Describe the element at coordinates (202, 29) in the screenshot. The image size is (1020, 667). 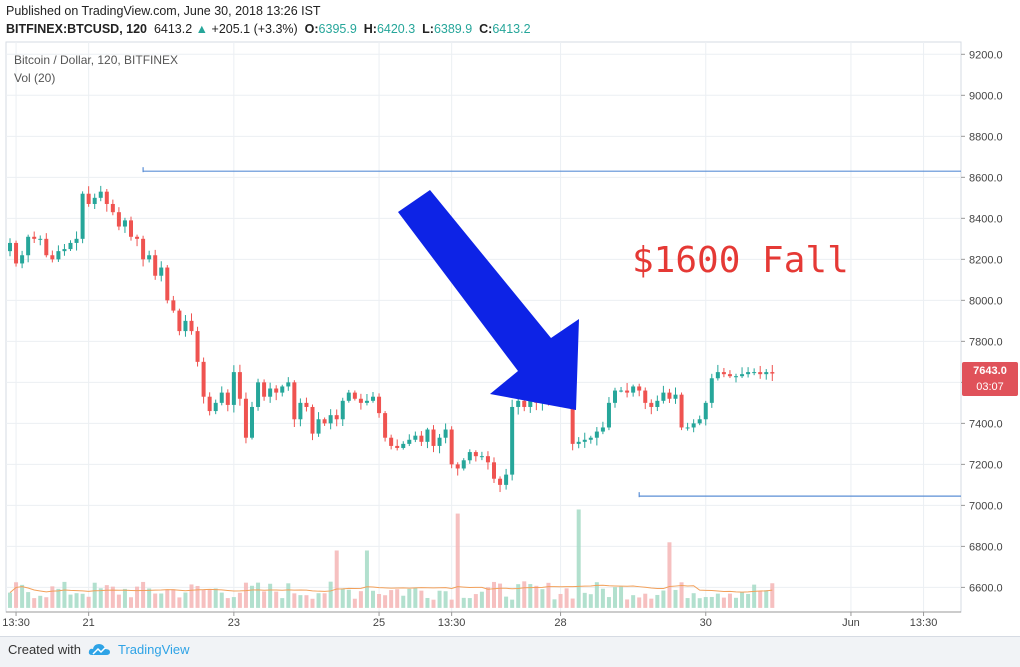
I see `up-triangle-icon: ▲` at that location.